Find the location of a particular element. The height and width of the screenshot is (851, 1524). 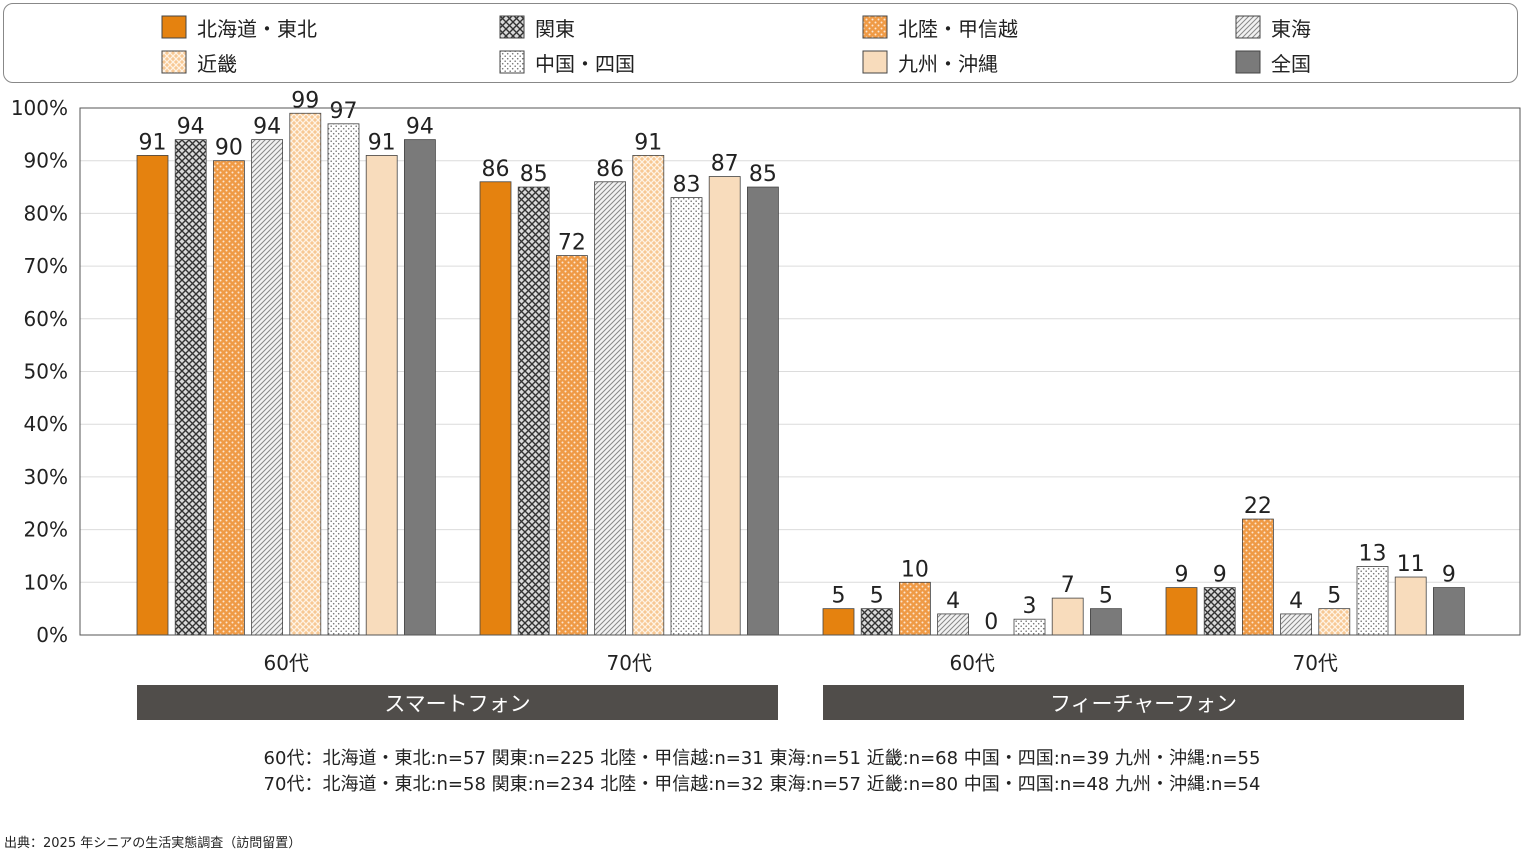

legend-label: 北陸・甲信越 is located at coordinates (958, 28).